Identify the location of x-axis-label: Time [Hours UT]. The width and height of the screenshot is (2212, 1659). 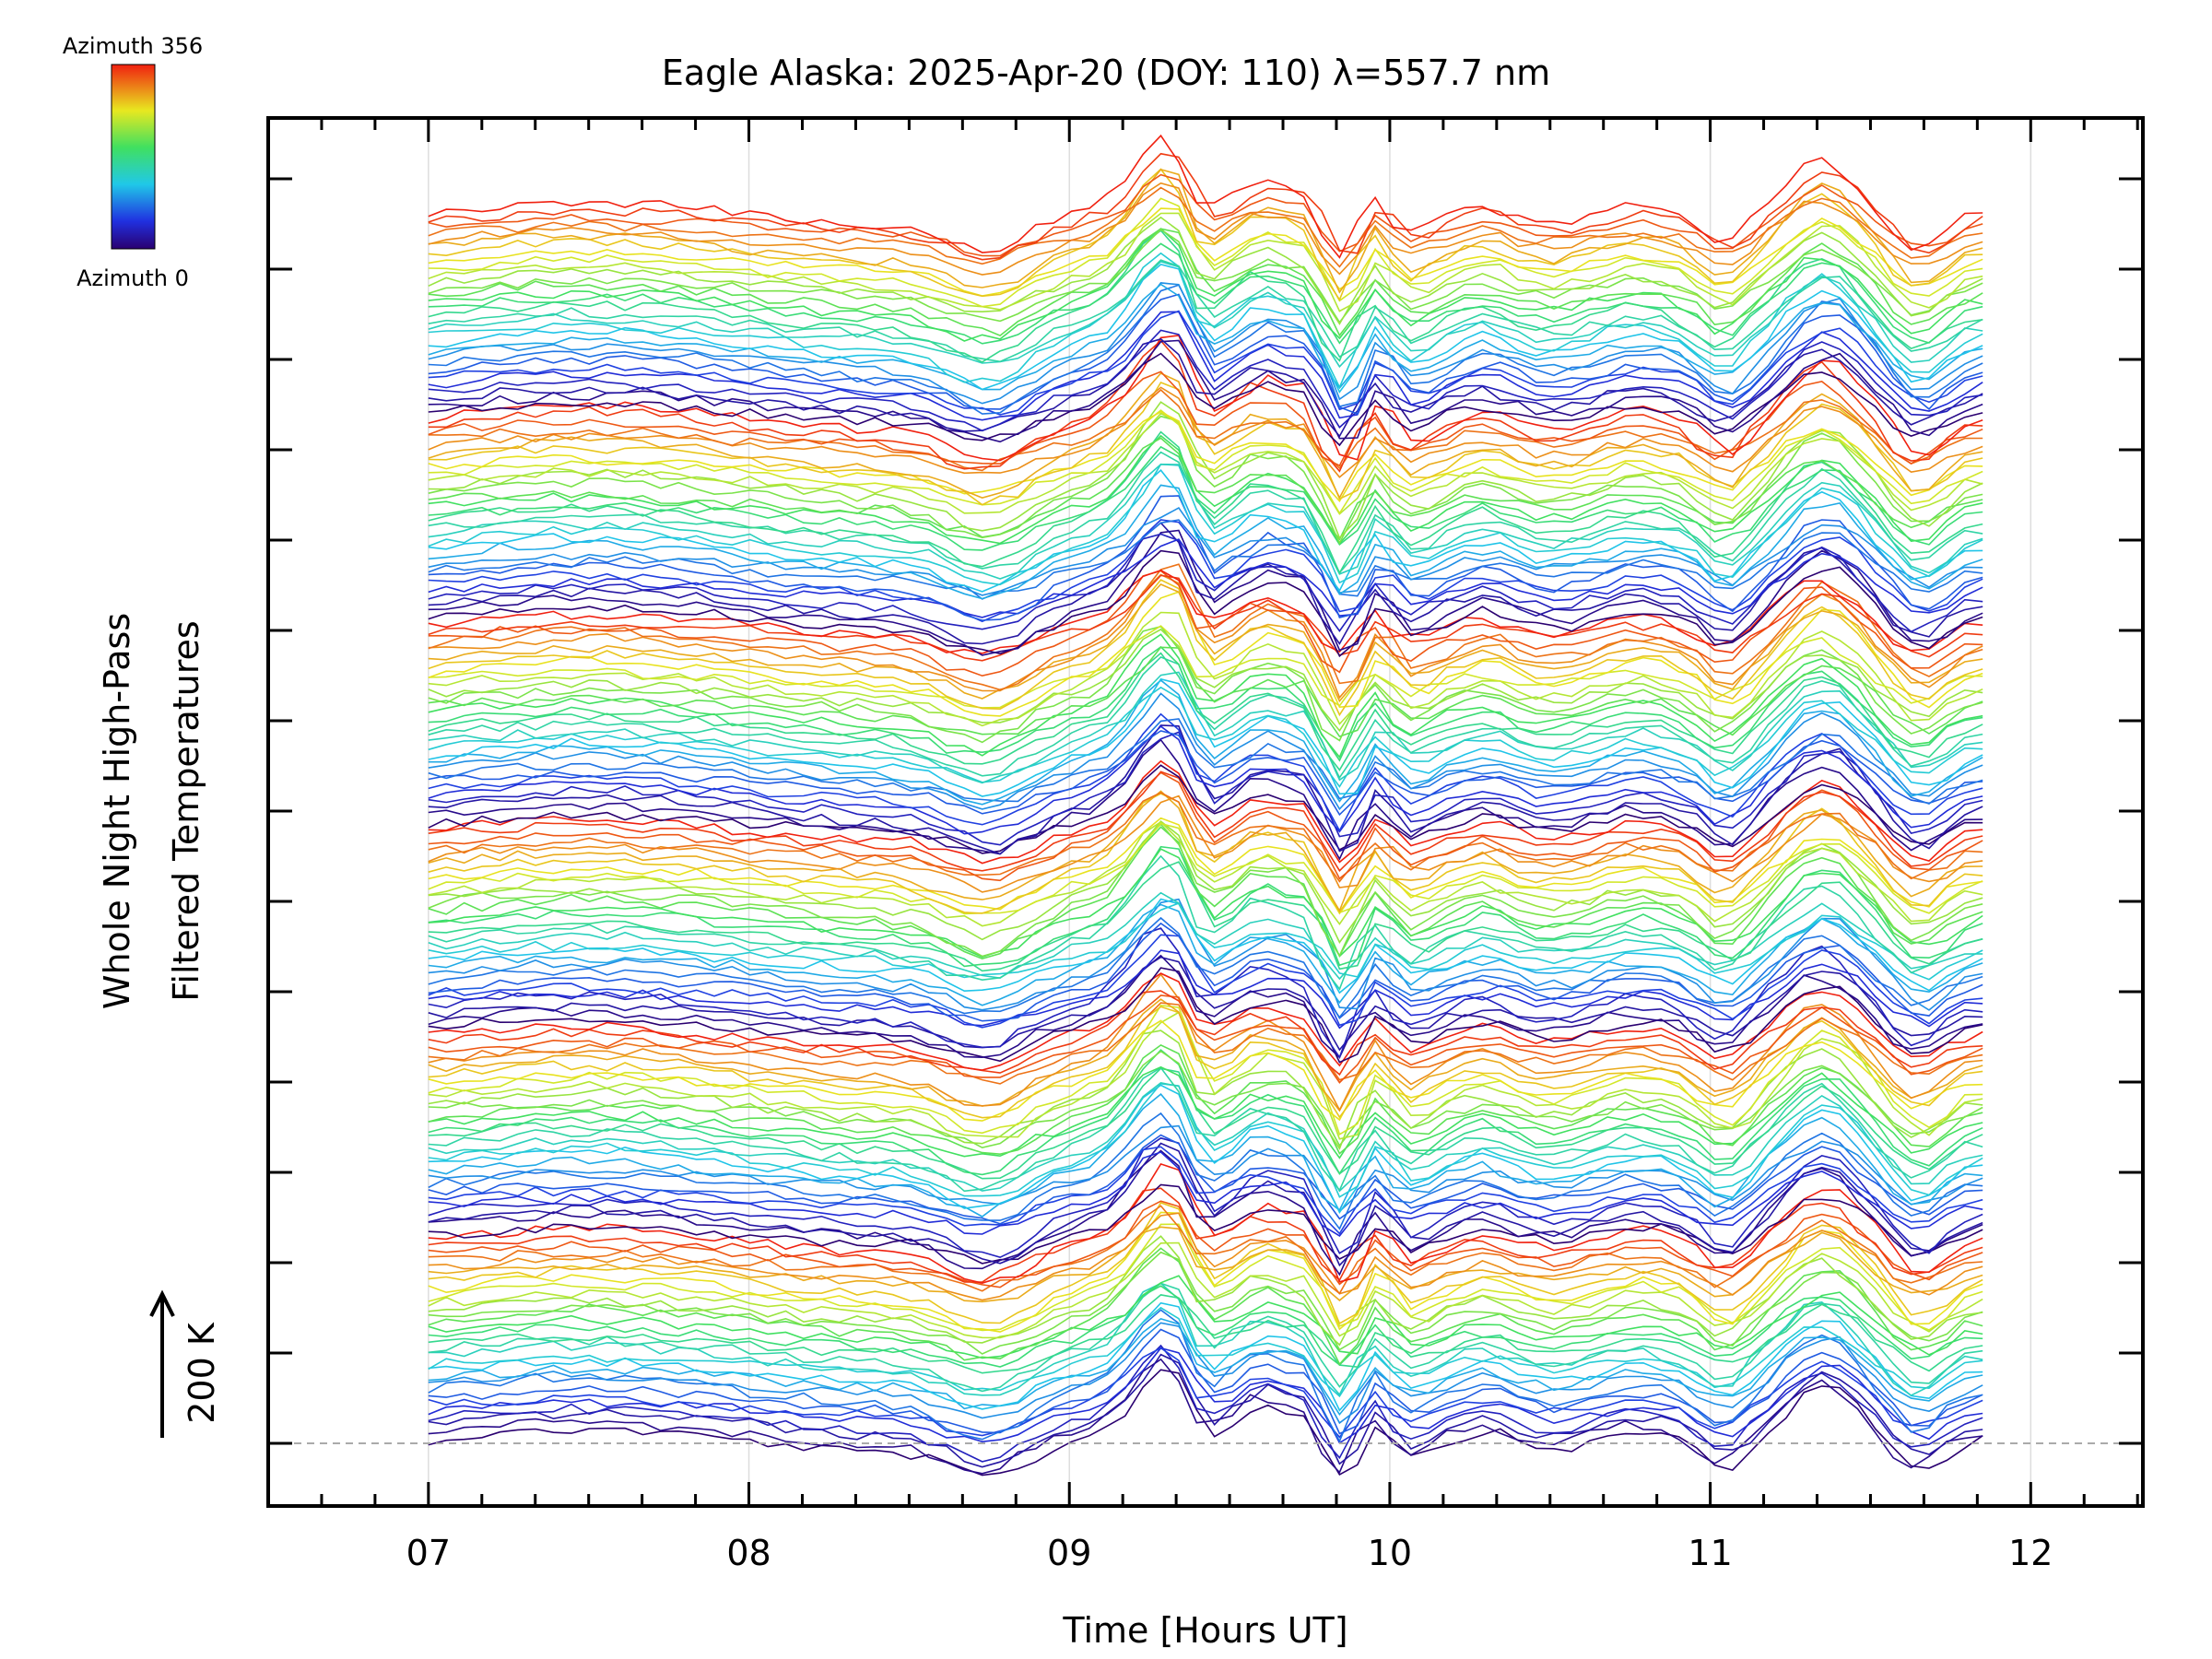
(1204, 1630).